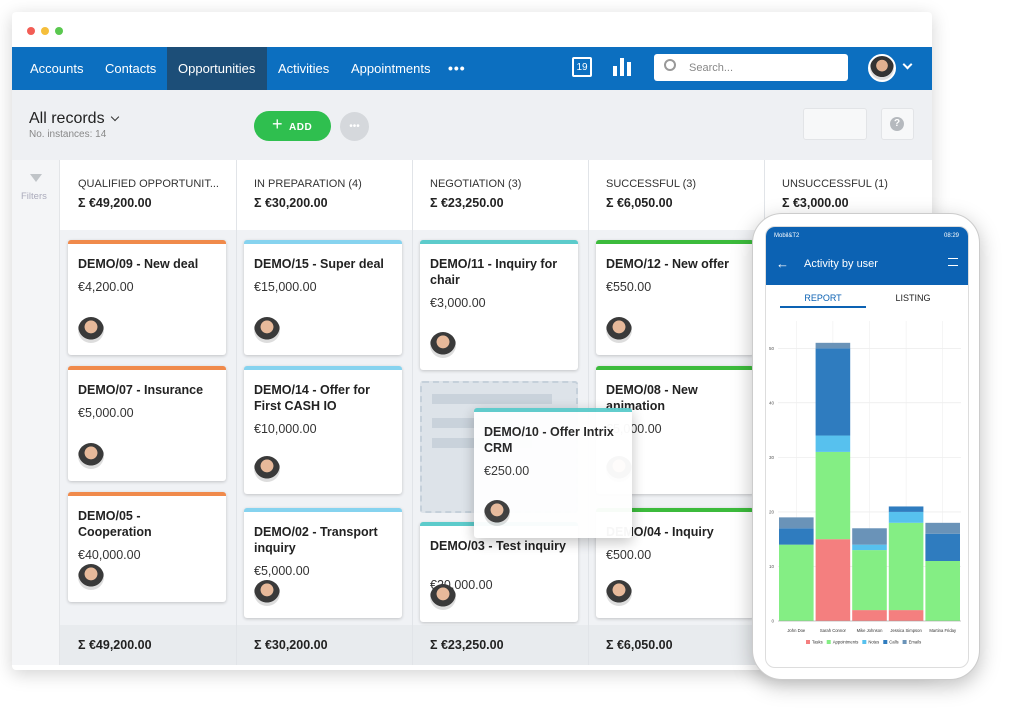 Image resolution: width=1010 pixels, height=710 pixels. I want to click on nav-active, so click(217, 70).